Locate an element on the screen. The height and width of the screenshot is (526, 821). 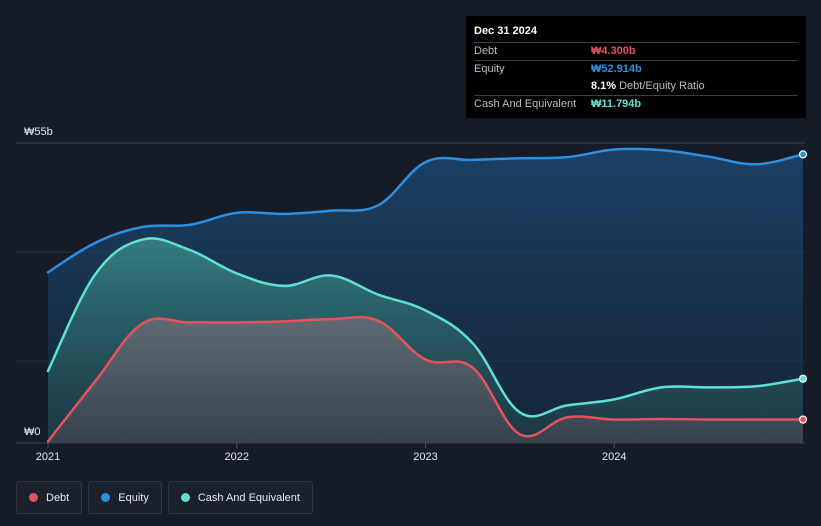
legend-item-cash: Cash And Equivalent is located at coordinates (240, 497).